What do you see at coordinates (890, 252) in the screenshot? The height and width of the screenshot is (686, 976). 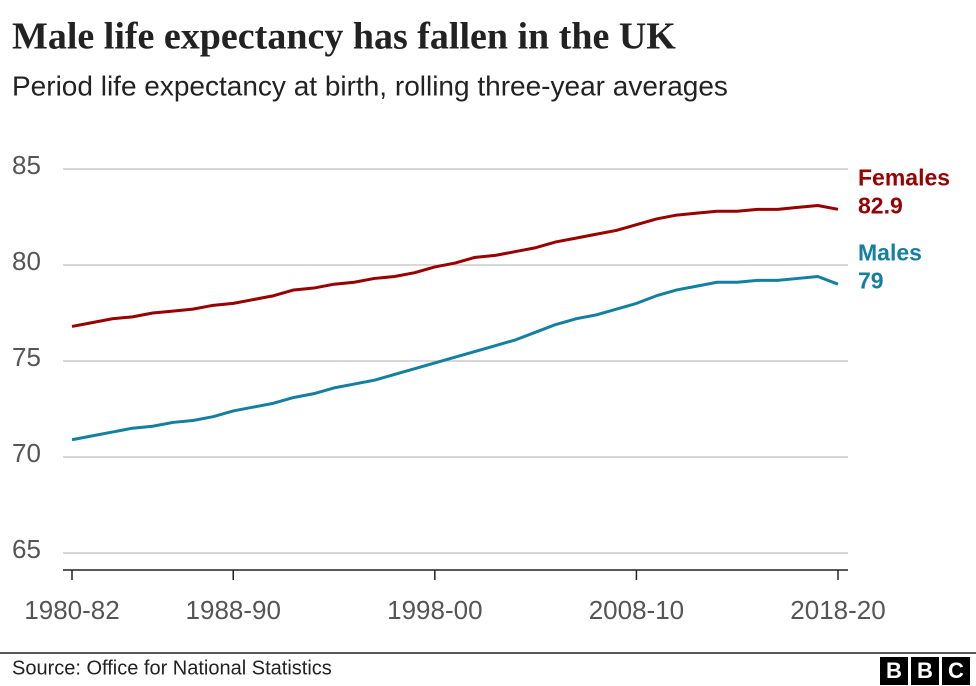 I see `legend-label: Males` at bounding box center [890, 252].